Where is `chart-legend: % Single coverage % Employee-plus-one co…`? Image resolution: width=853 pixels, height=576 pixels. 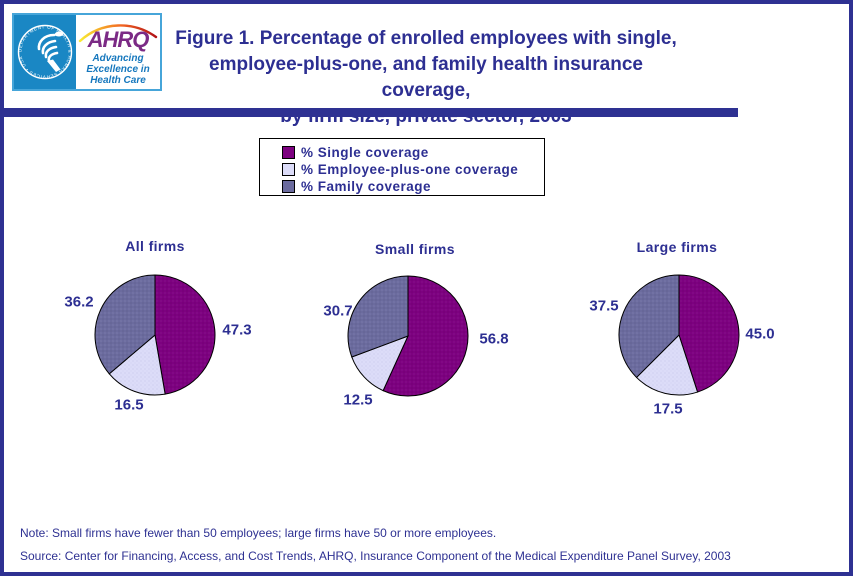
chart-legend: % Single coverage % Employee-plus-one co… is located at coordinates (402, 167).